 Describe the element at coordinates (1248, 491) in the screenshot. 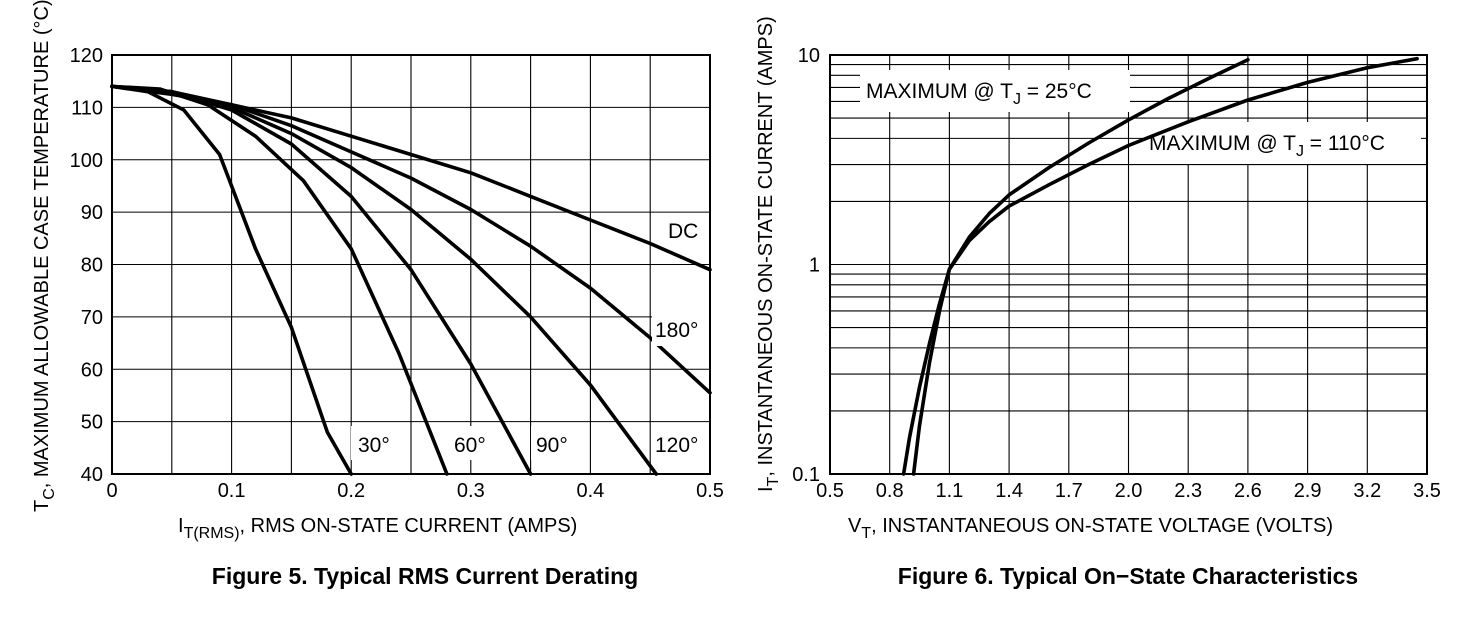

I see `x-tick-label: 2.6` at that location.